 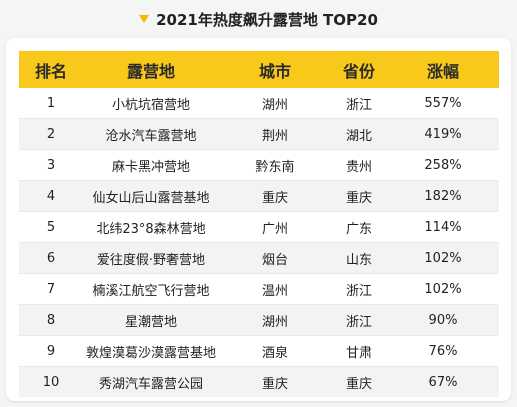 I want to click on campsite-cell: 小杭坑宿营地, so click(x=151, y=103).